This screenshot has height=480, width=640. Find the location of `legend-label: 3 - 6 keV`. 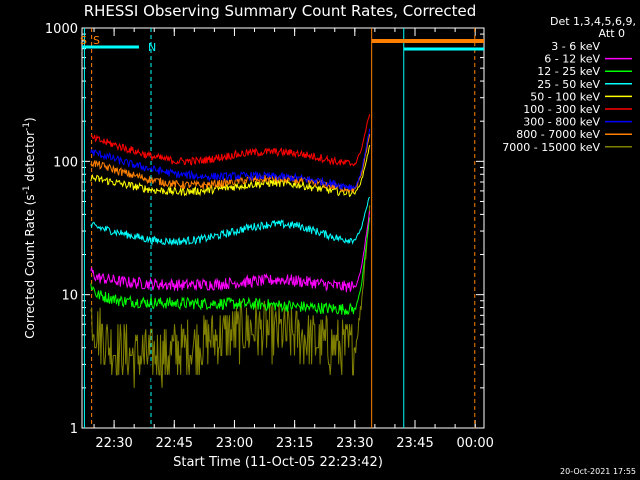

legend-label: 3 - 6 keV is located at coordinates (575, 46).